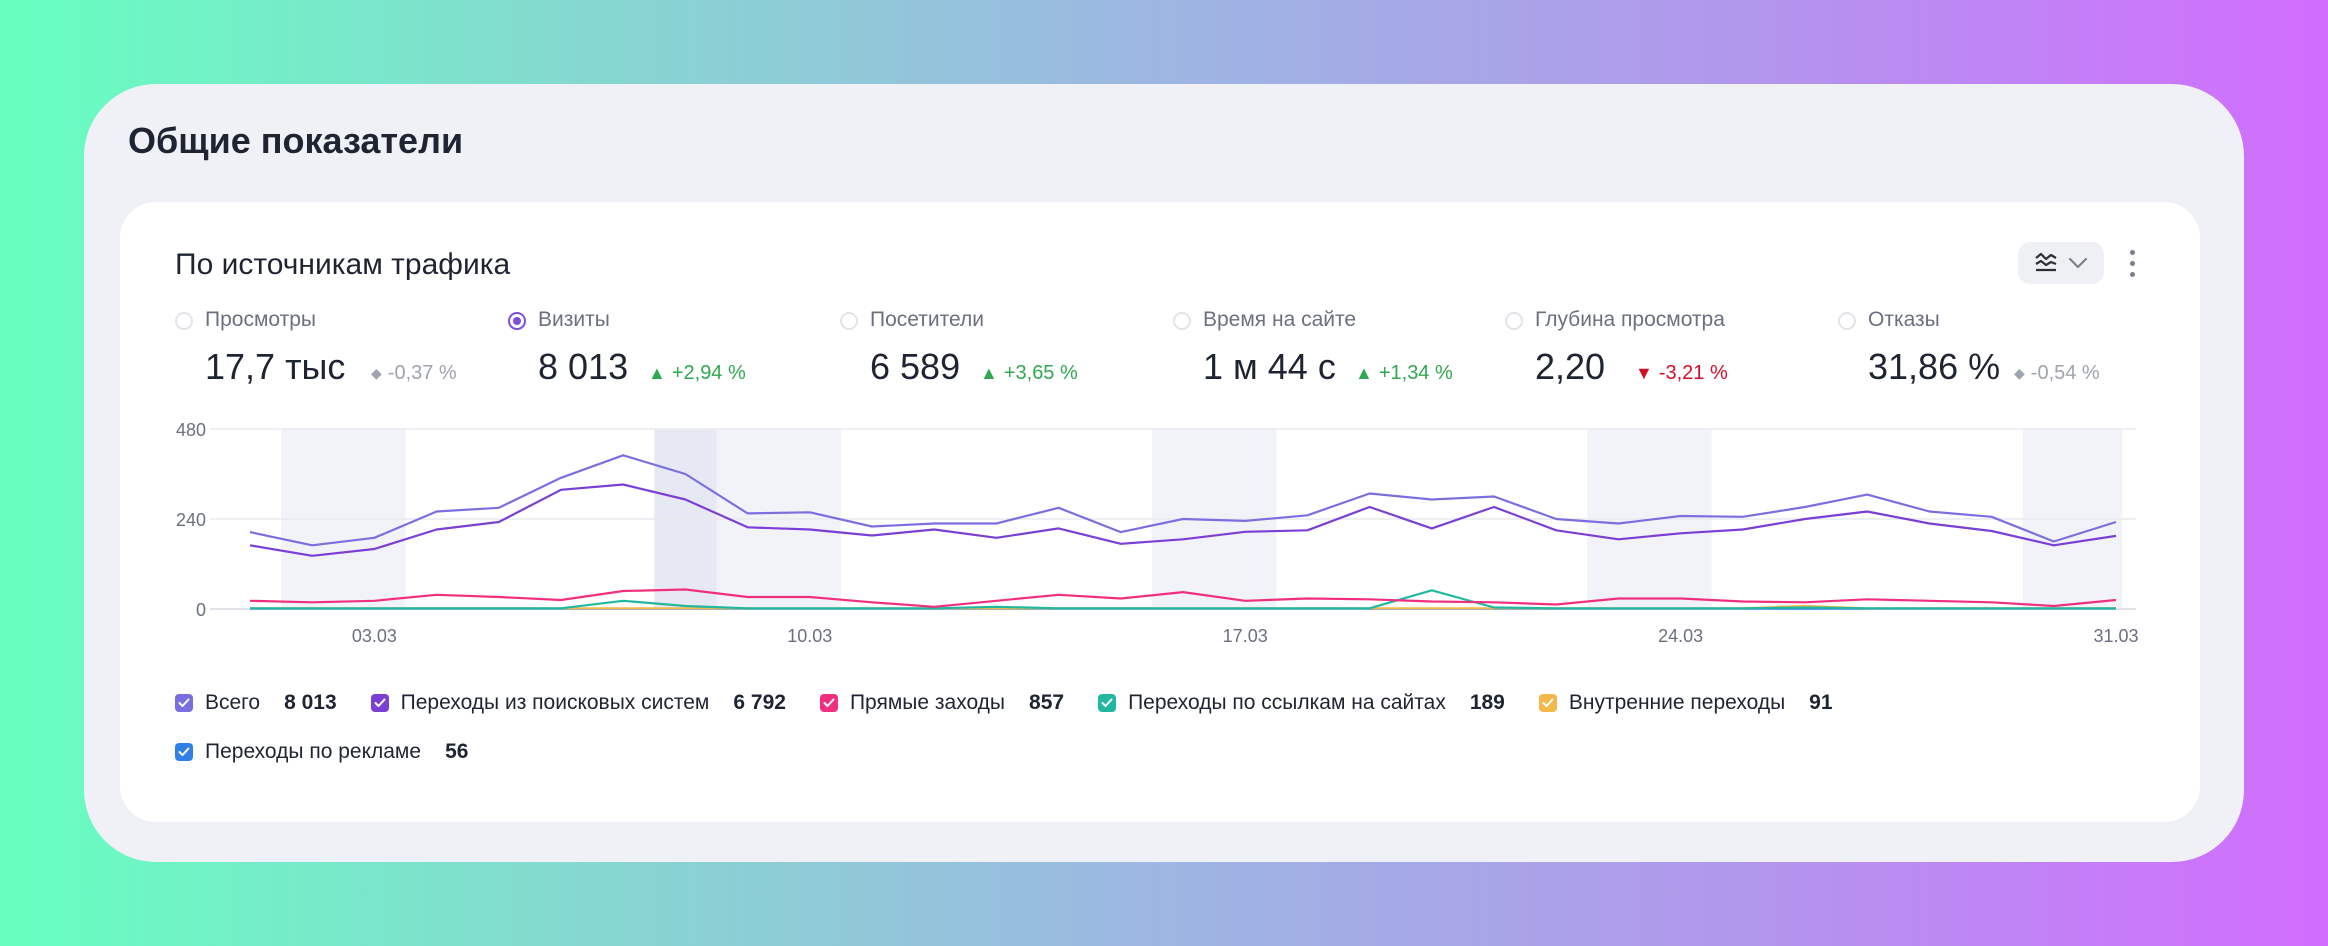 This screenshot has height=946, width=2328. What do you see at coordinates (1655, 353) in the screenshot?
I see `metric-4: Глубина просмотра 2,20 ▼ -3,21 %` at bounding box center [1655, 353].